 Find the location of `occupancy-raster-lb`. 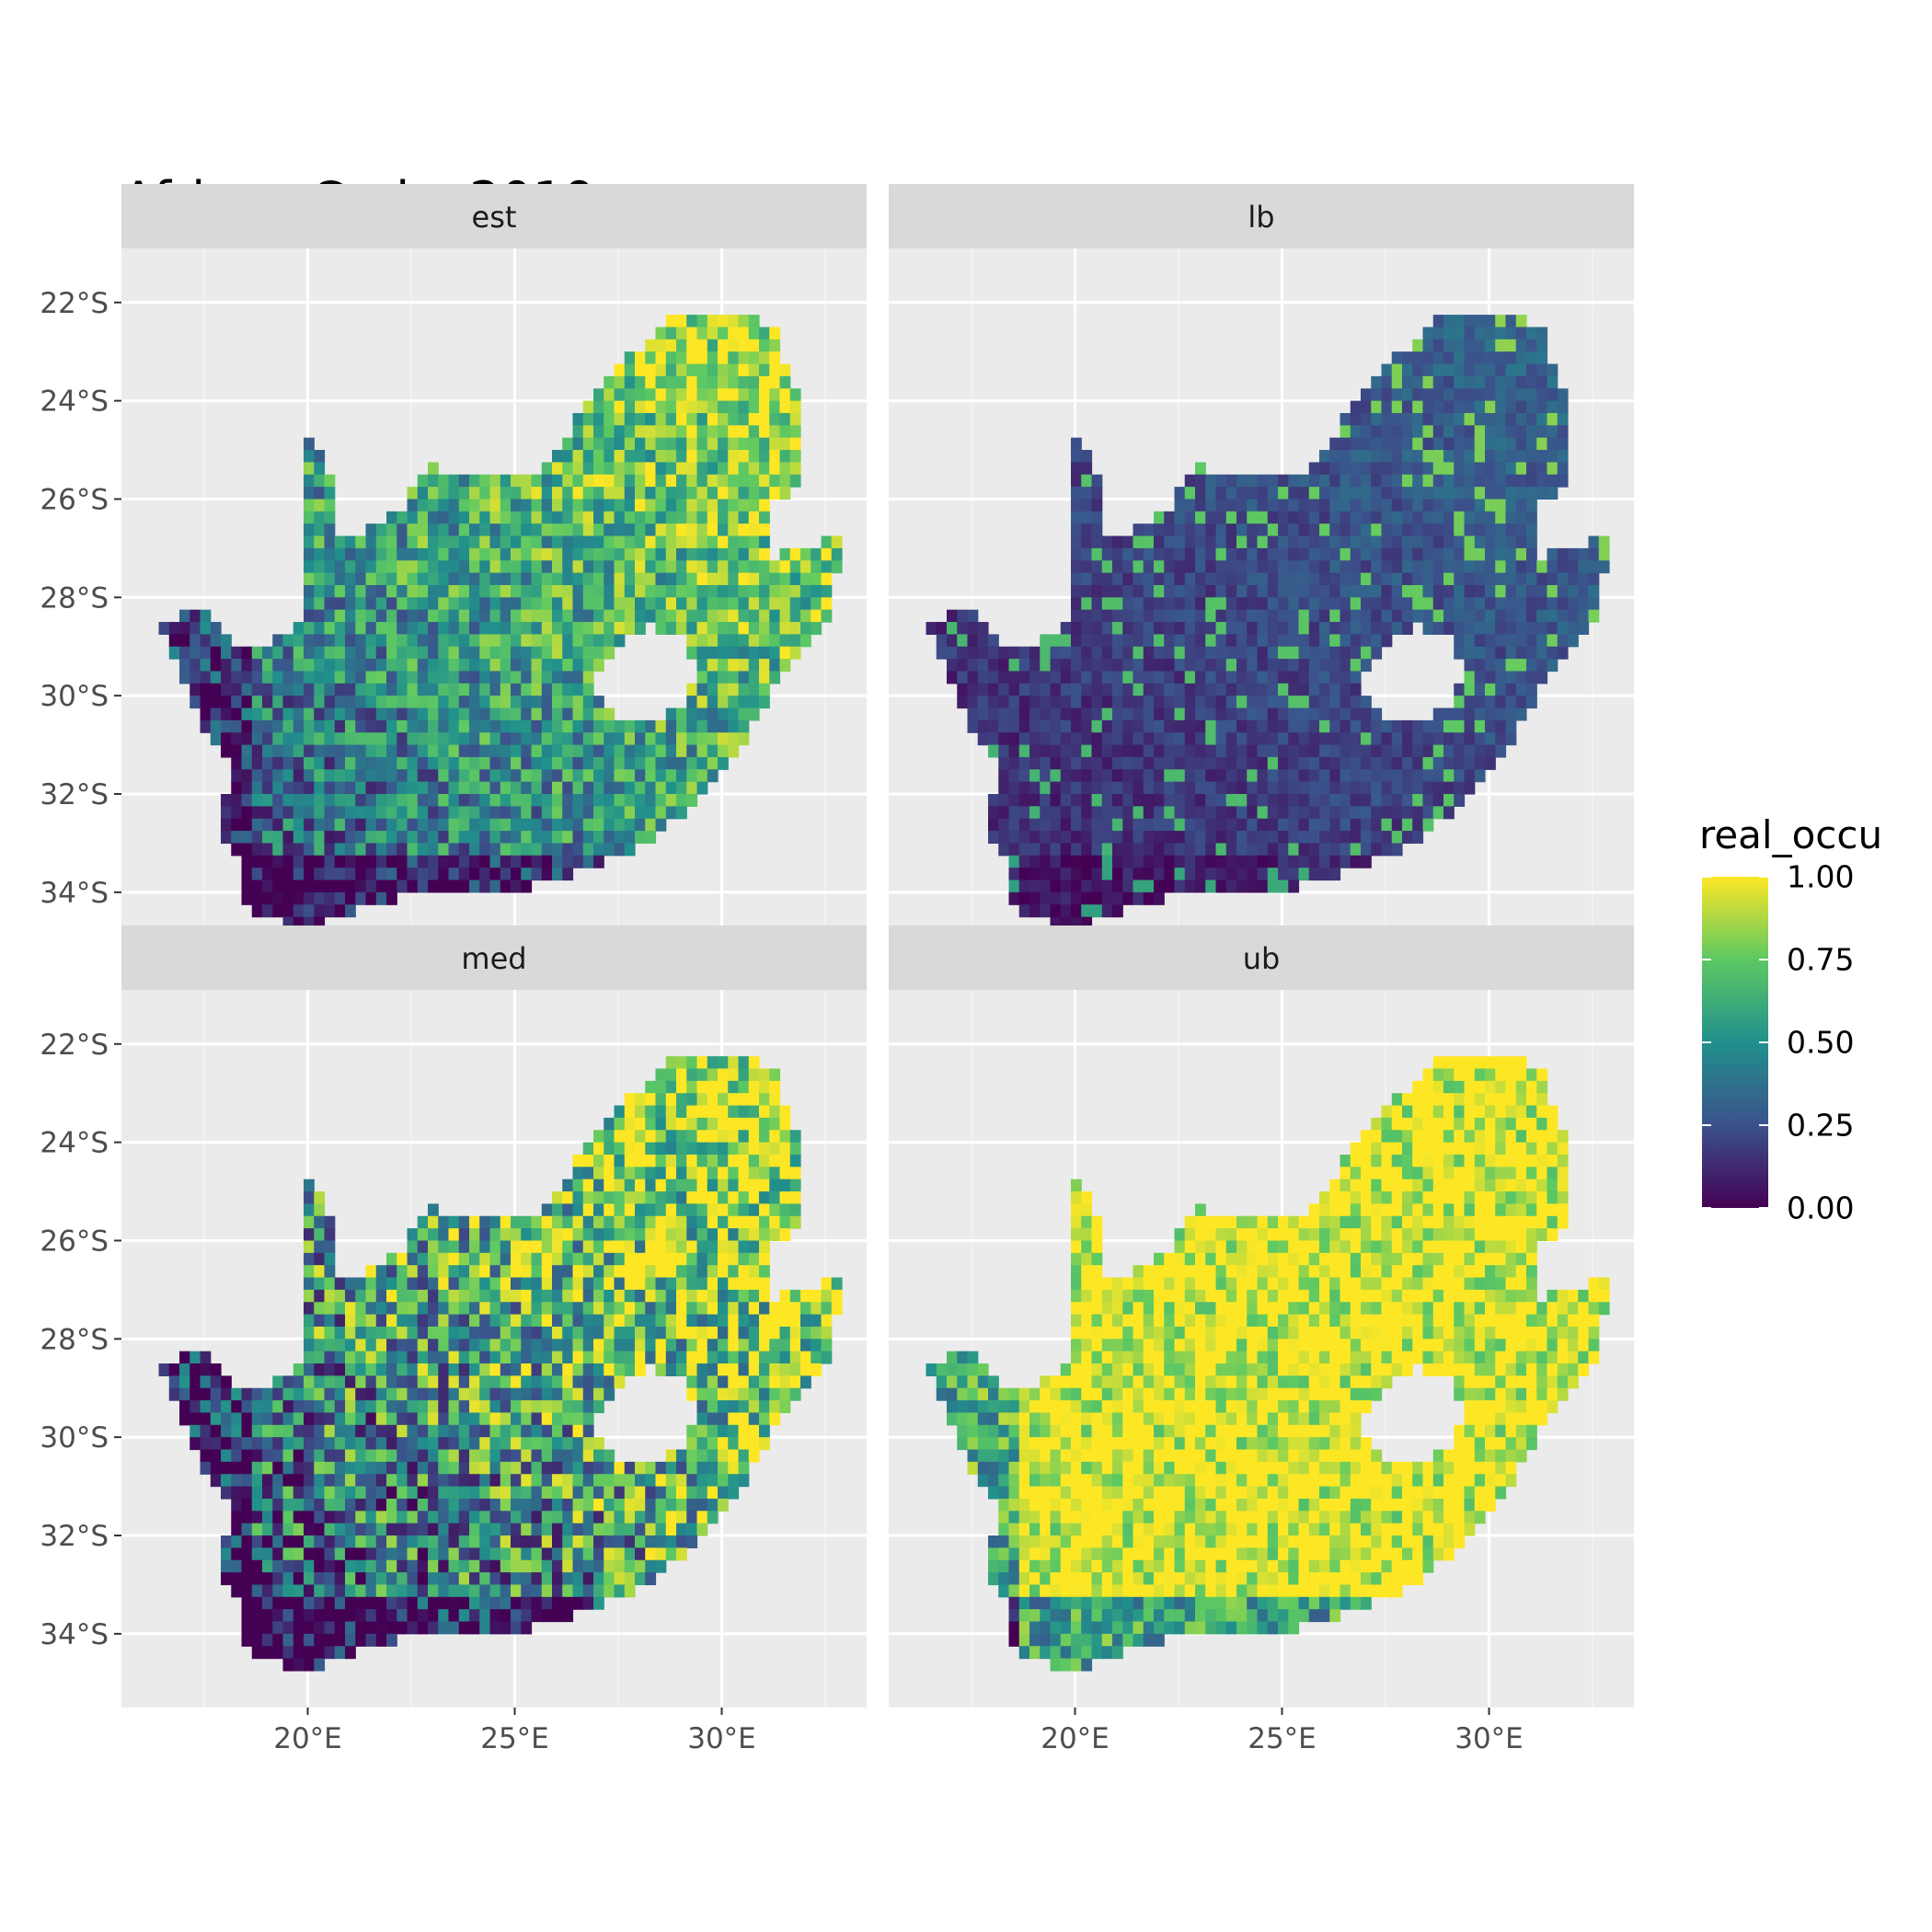

occupancy-raster-lb is located at coordinates (1268, 622).